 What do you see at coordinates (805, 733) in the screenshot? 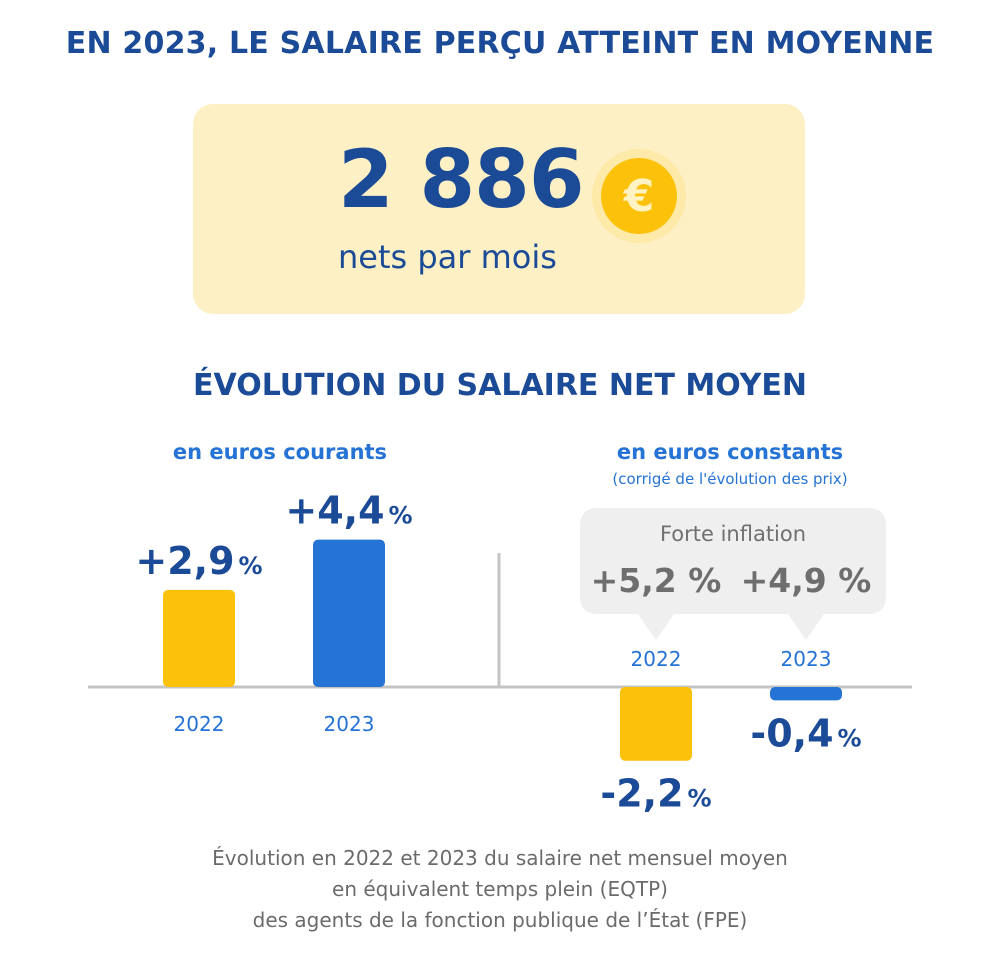
I see `bar-value-label: -0,4%` at bounding box center [805, 733].